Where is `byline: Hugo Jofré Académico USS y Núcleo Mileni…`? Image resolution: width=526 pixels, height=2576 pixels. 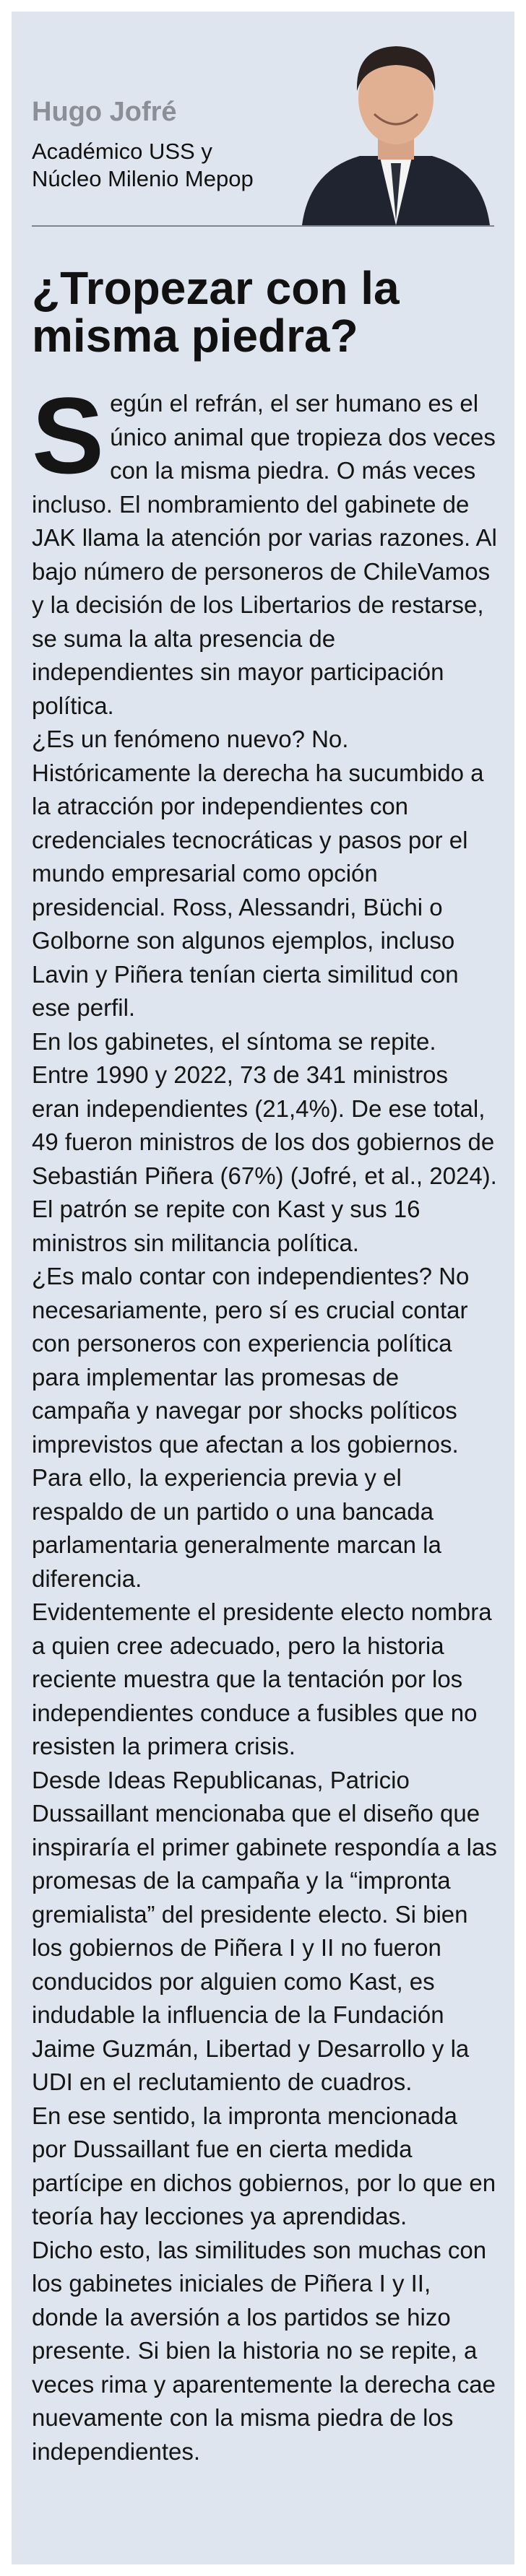 byline: Hugo Jofré Académico USS y Núcleo Mileni… is located at coordinates (263, 120).